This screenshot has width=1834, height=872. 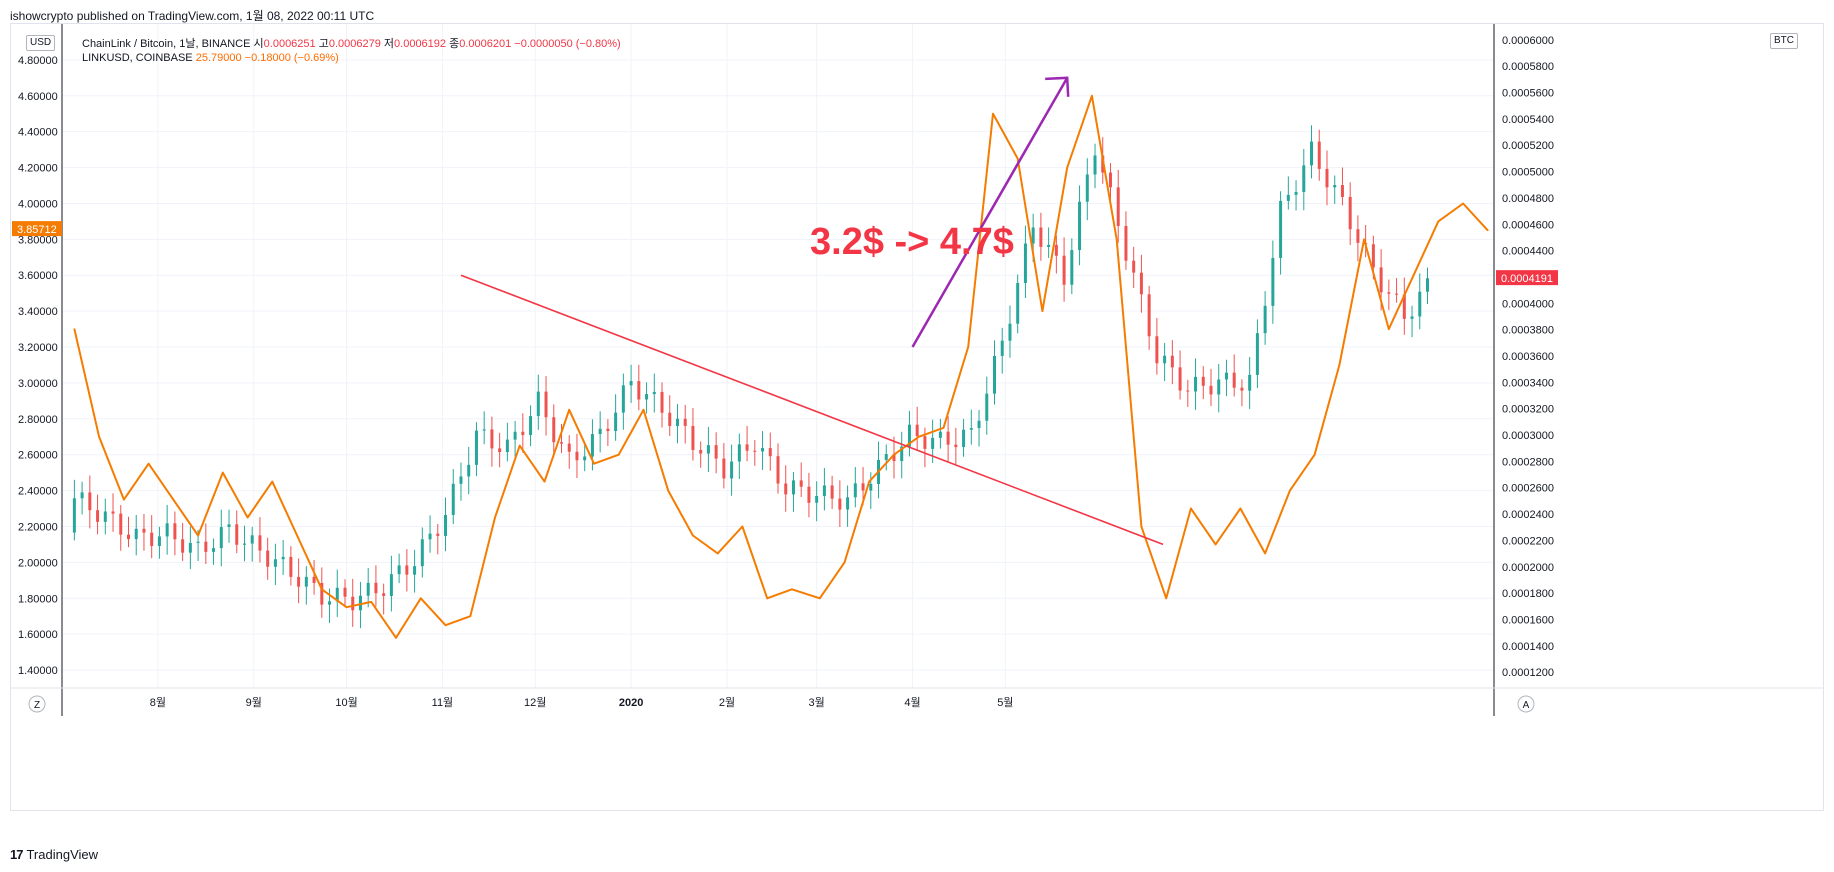 I want to click on x-tick-label: 5월, so click(x=1005, y=702).